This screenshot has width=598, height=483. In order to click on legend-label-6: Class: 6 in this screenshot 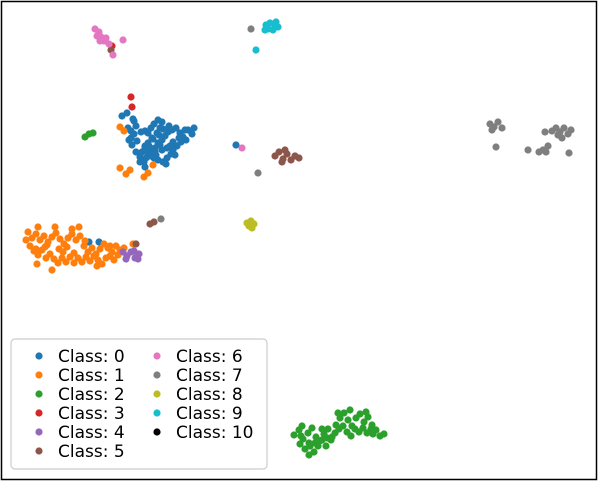, I will do `click(209, 357)`.